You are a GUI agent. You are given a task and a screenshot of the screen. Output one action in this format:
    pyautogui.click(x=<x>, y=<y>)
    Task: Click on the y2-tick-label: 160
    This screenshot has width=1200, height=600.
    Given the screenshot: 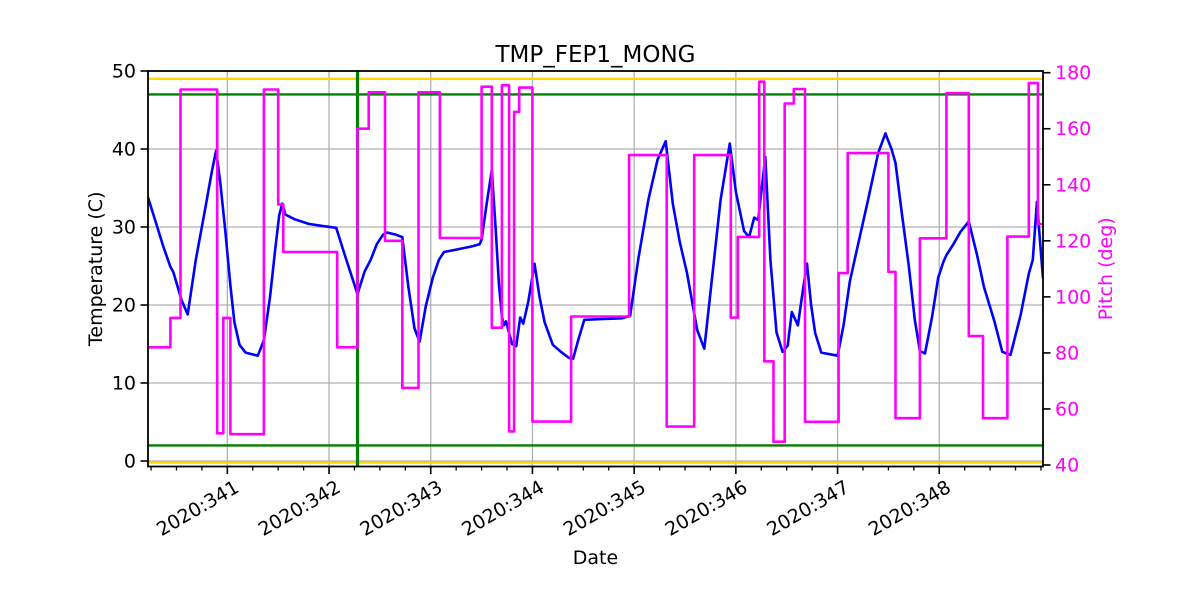 What is the action you would take?
    pyautogui.click(x=1073, y=129)
    